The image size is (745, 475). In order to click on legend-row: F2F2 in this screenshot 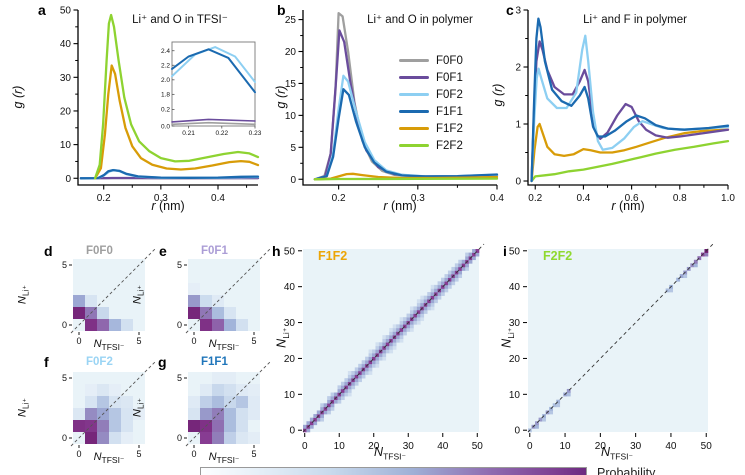, I will do `click(431, 145)`.